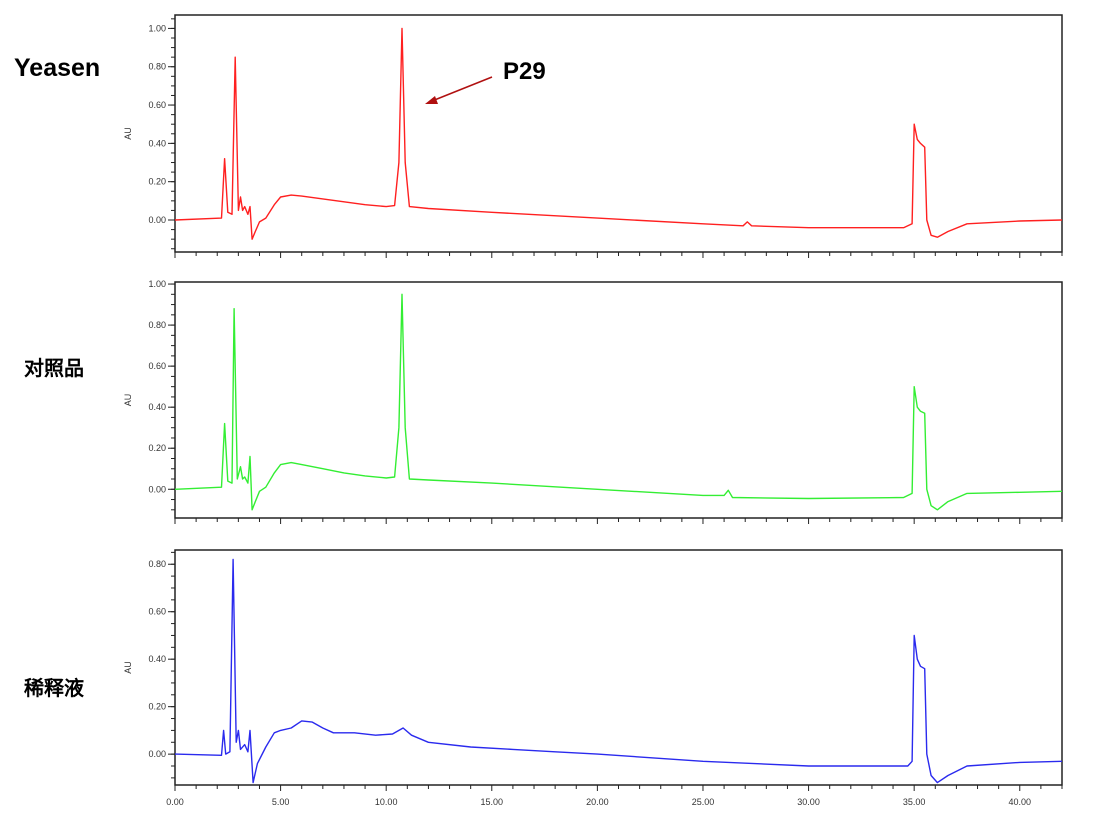 This screenshot has width=1094, height=815. What do you see at coordinates (808, 802) in the screenshot?
I see `x-tick-label: 30.00` at bounding box center [808, 802].